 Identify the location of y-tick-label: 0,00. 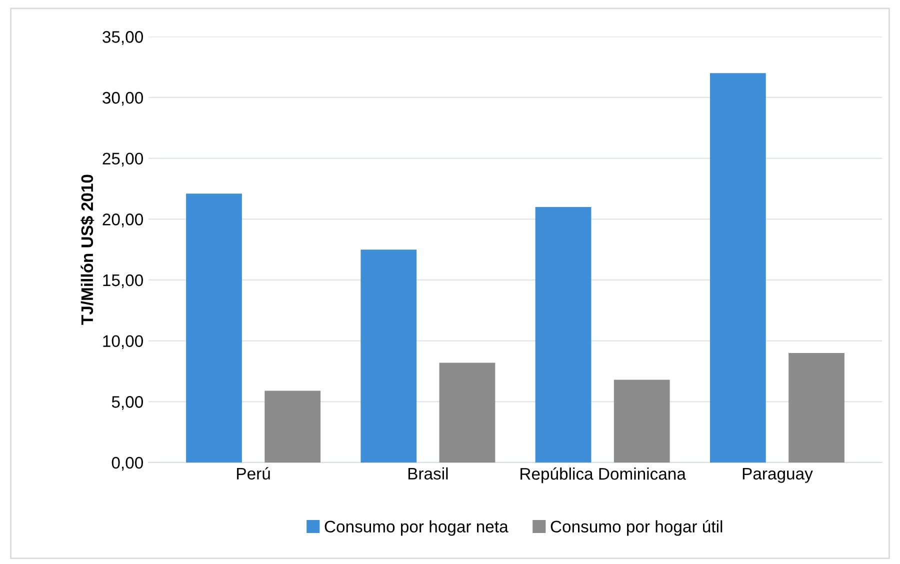
(127, 463).